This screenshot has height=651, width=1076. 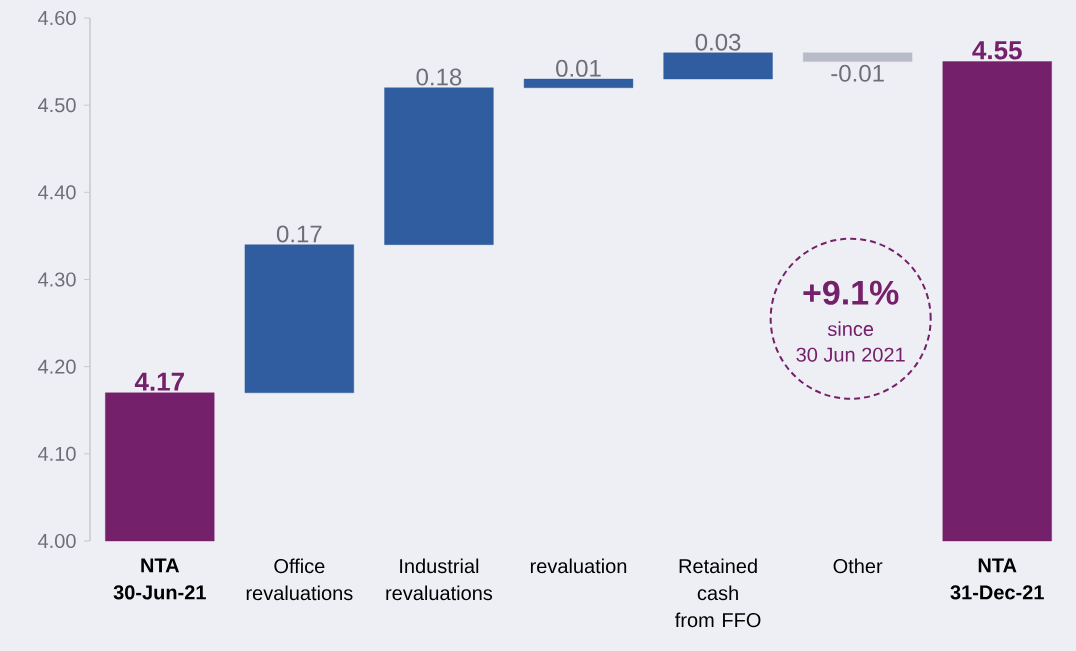 What do you see at coordinates (997, 579) in the screenshot?
I see `x-tick-label: NTA 31-Dec-21` at bounding box center [997, 579].